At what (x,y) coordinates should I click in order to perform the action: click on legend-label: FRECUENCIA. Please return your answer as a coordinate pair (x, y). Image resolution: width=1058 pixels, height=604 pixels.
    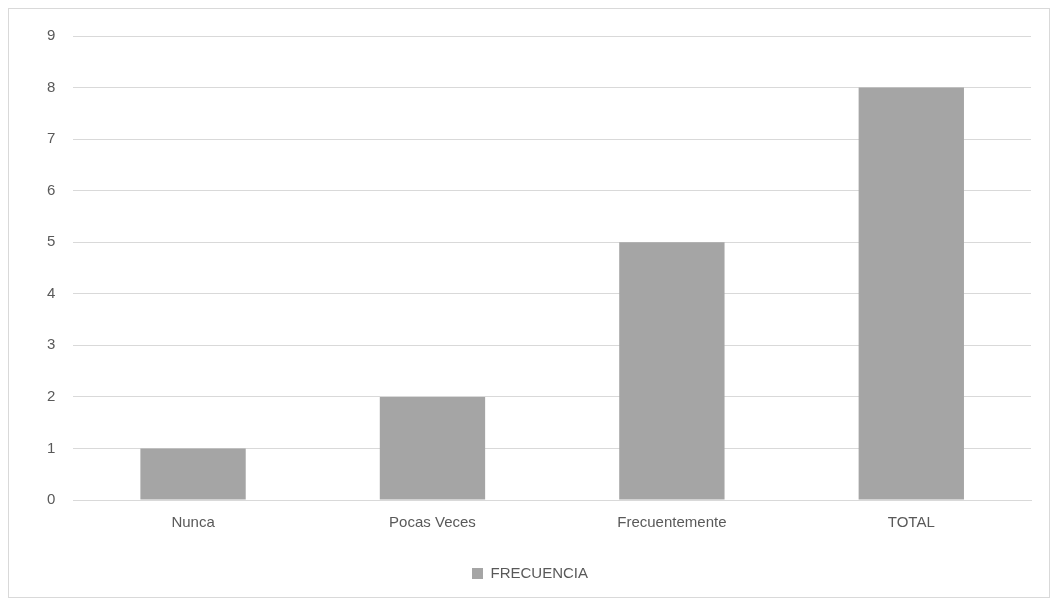
    Looking at the image, I should click on (539, 572).